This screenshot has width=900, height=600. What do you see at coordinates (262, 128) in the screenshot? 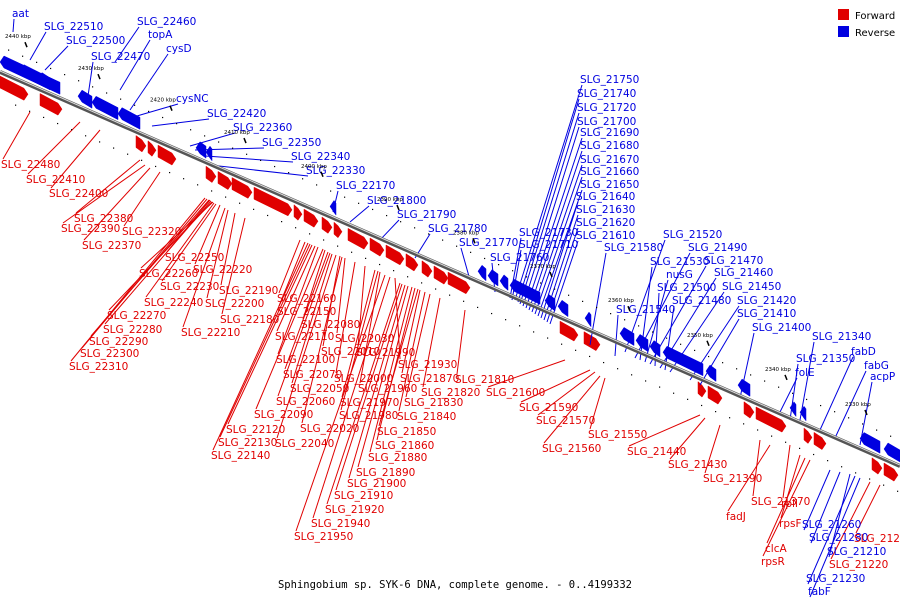
I see `reverse-gene-label: SLG_22360` at bounding box center [262, 128].